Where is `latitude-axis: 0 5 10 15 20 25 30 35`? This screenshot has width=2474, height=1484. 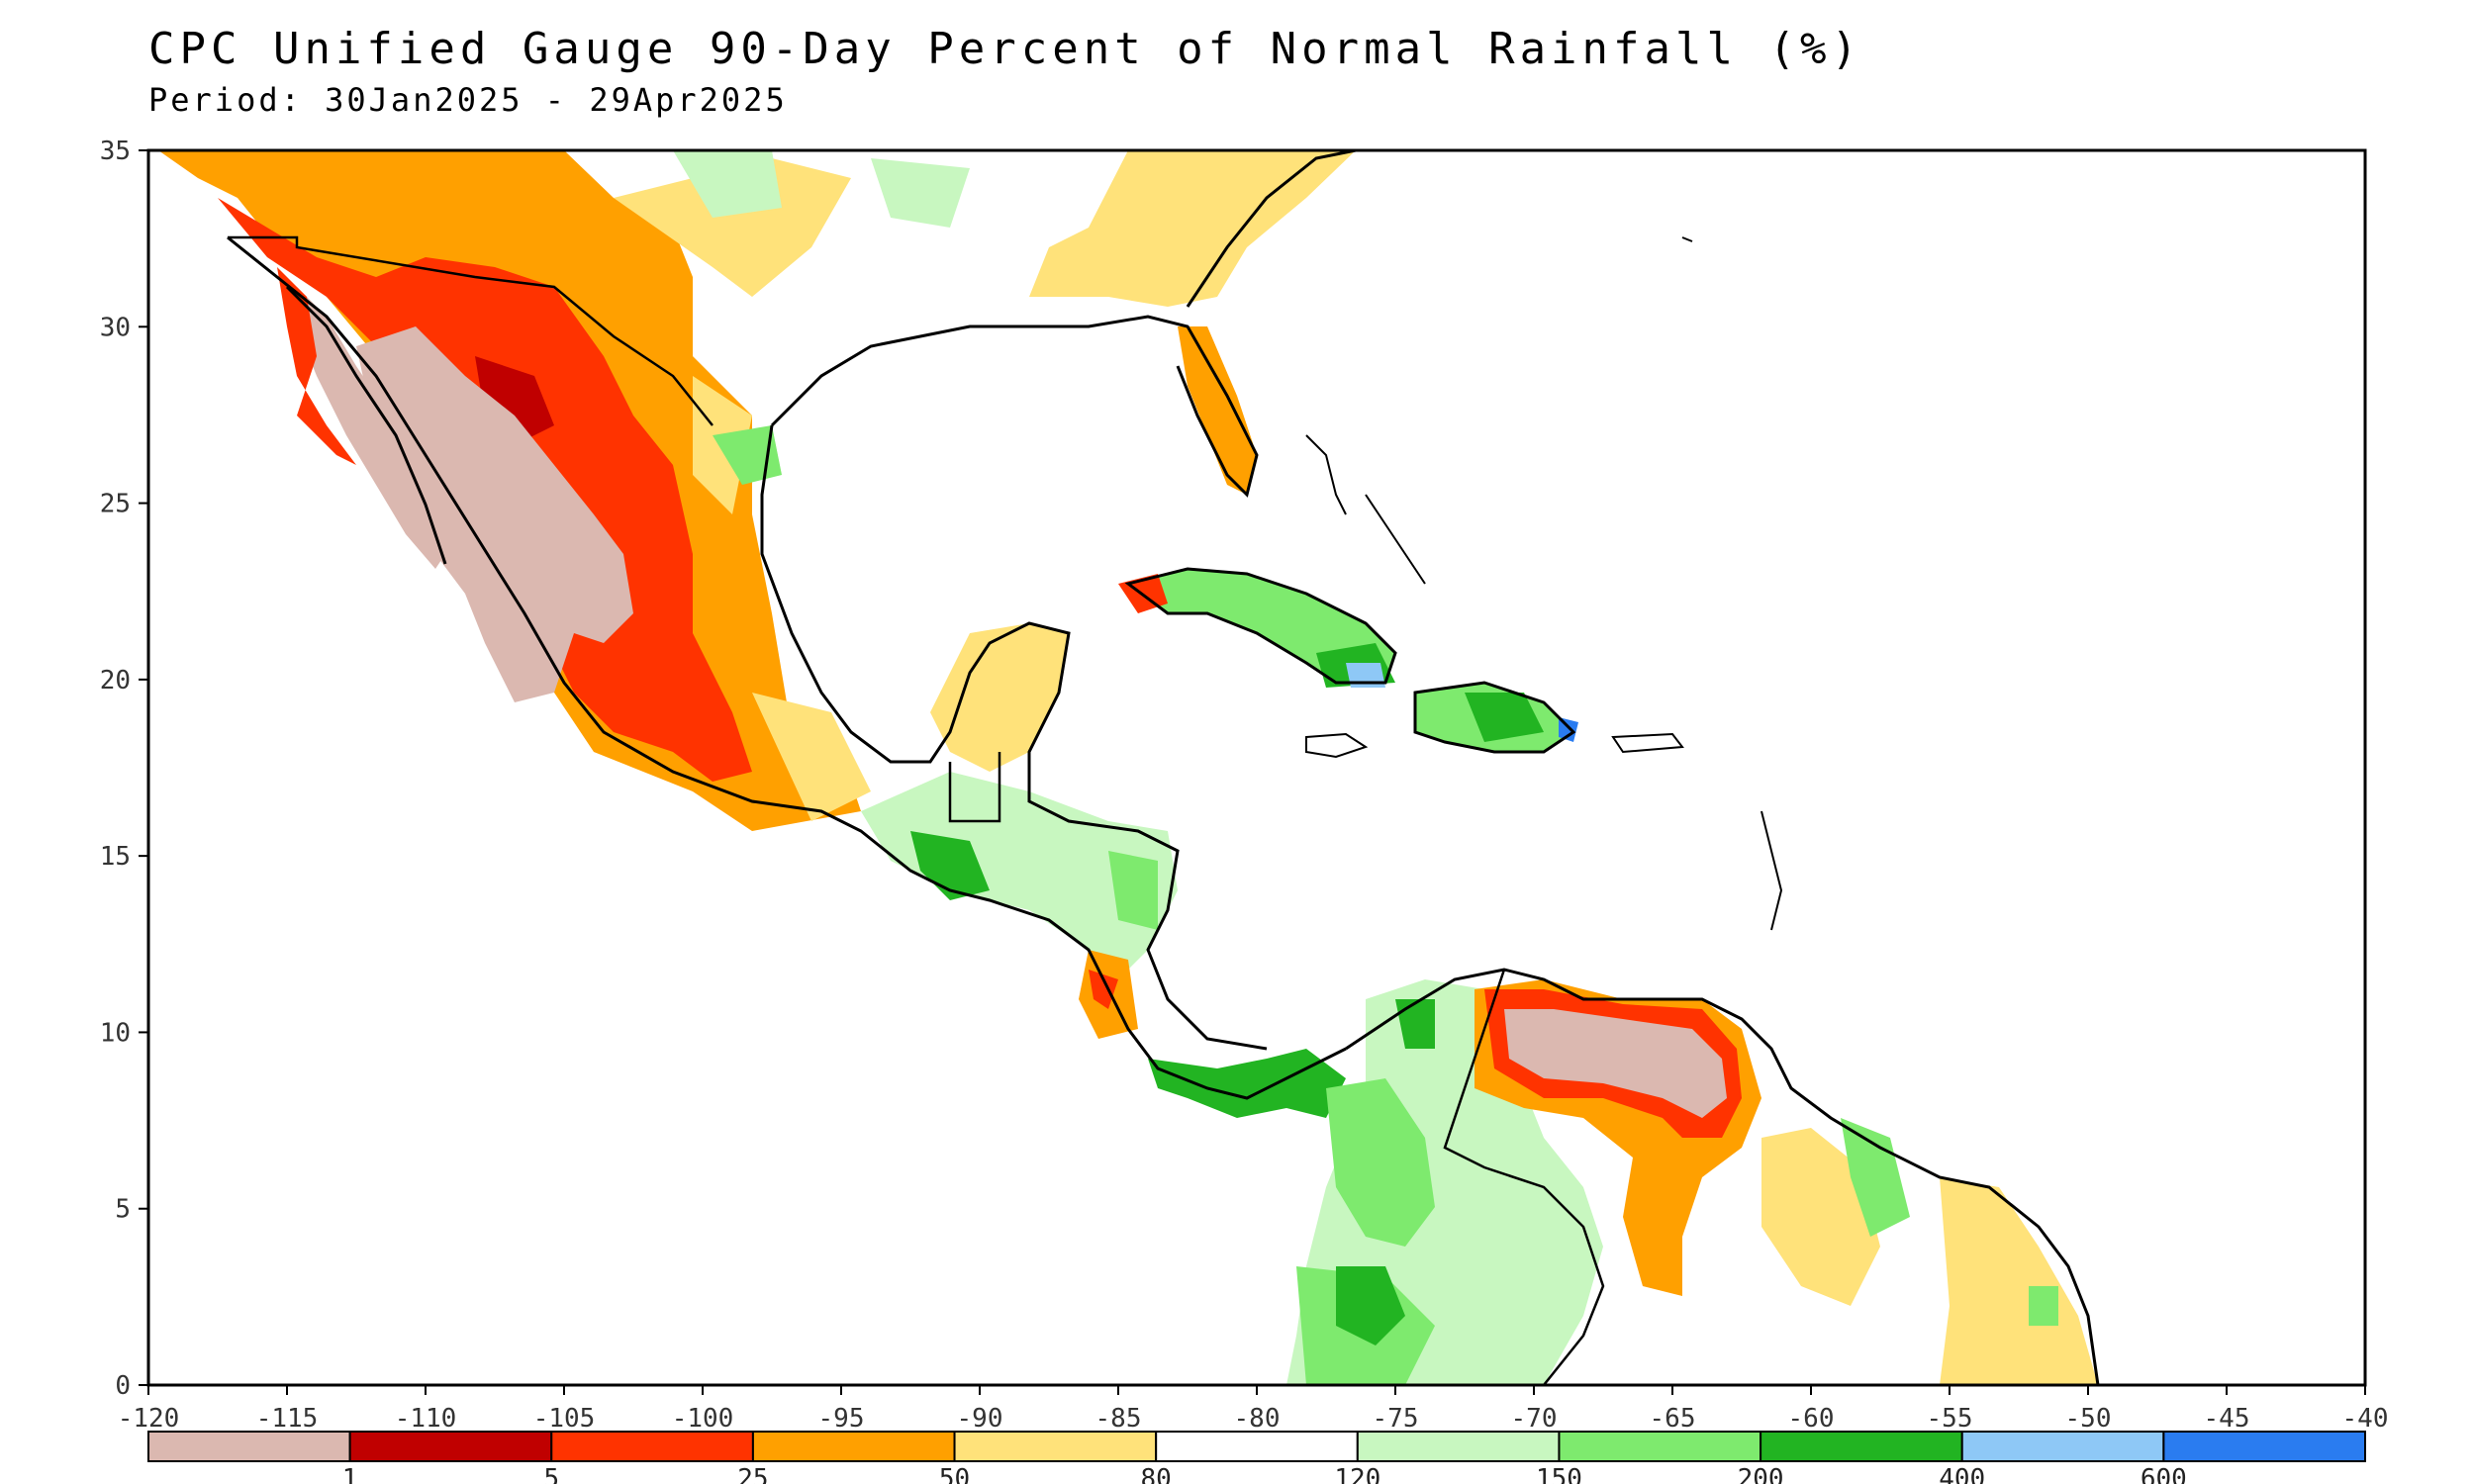 latitude-axis: 0 5 10 15 20 25 30 35 is located at coordinates (124, 769).